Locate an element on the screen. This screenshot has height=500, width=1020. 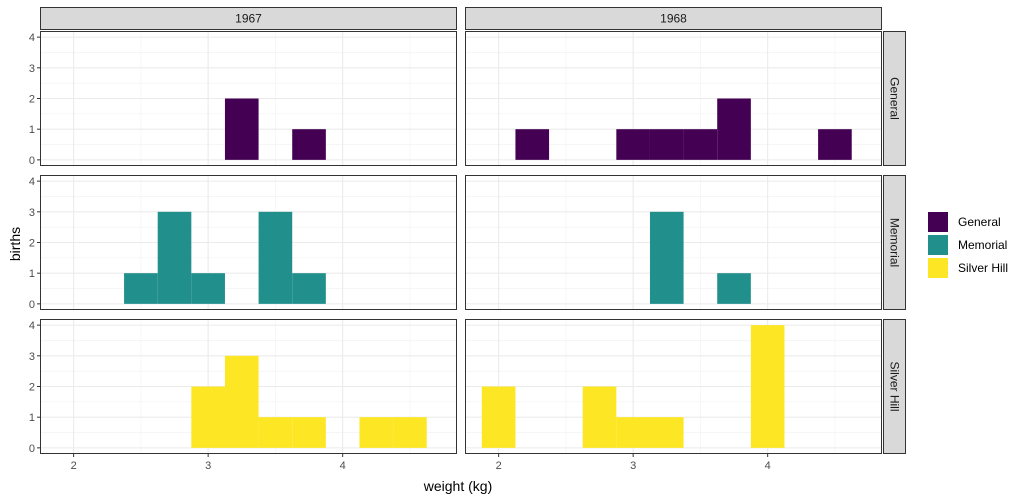
legend-item-memorial: Memorial is located at coordinates (967, 245).